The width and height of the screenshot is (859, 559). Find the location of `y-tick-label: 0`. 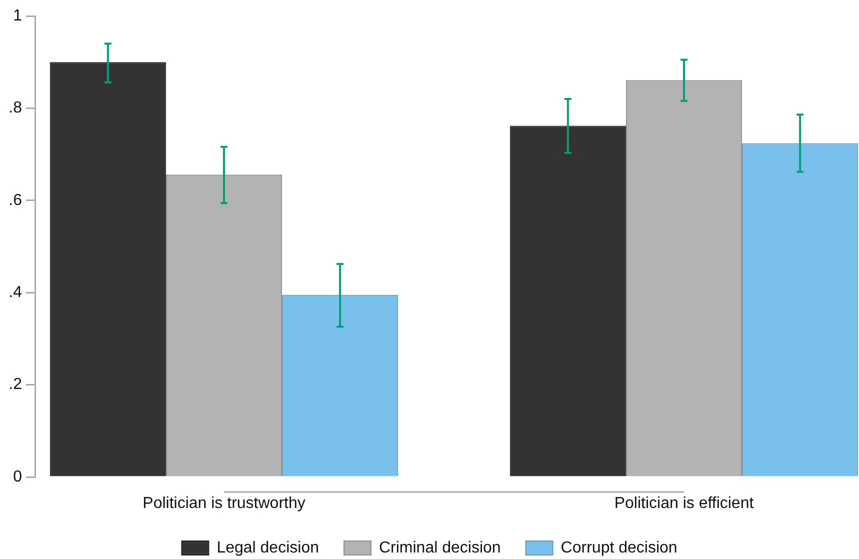

y-tick-label: 0 is located at coordinates (17, 477).